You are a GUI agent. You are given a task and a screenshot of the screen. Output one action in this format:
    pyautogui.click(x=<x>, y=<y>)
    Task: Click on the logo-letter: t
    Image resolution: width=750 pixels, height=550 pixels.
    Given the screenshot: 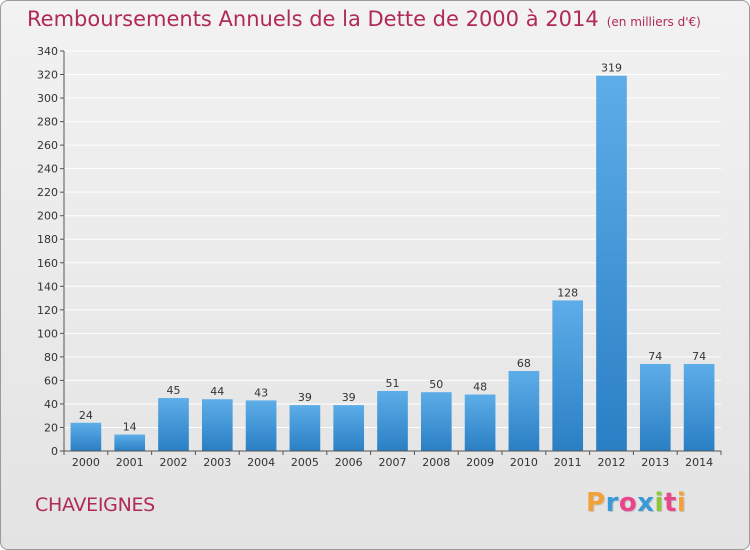 What is the action you would take?
    pyautogui.click(x=670, y=503)
    